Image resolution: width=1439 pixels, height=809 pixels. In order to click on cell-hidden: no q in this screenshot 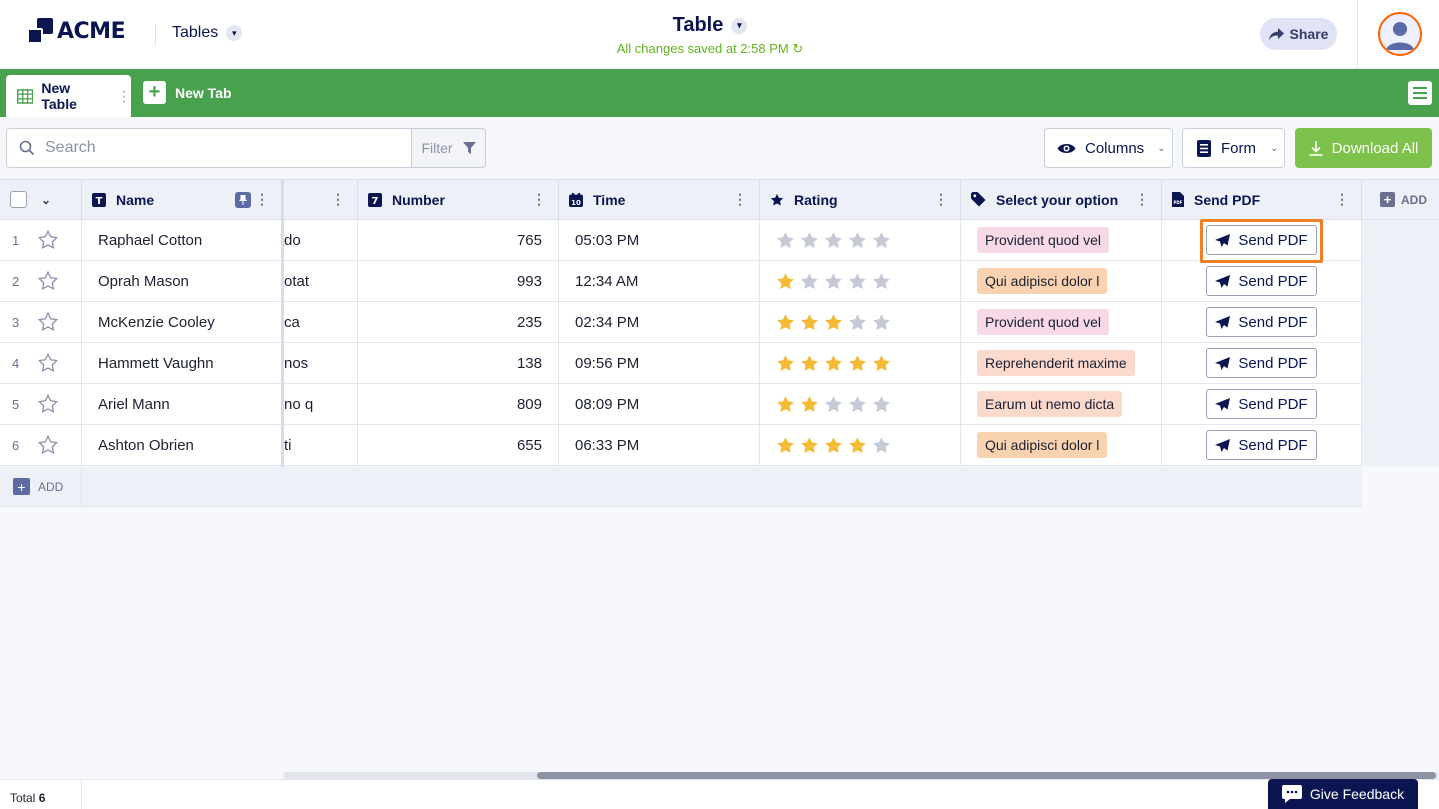, I will do `click(320, 404)`.